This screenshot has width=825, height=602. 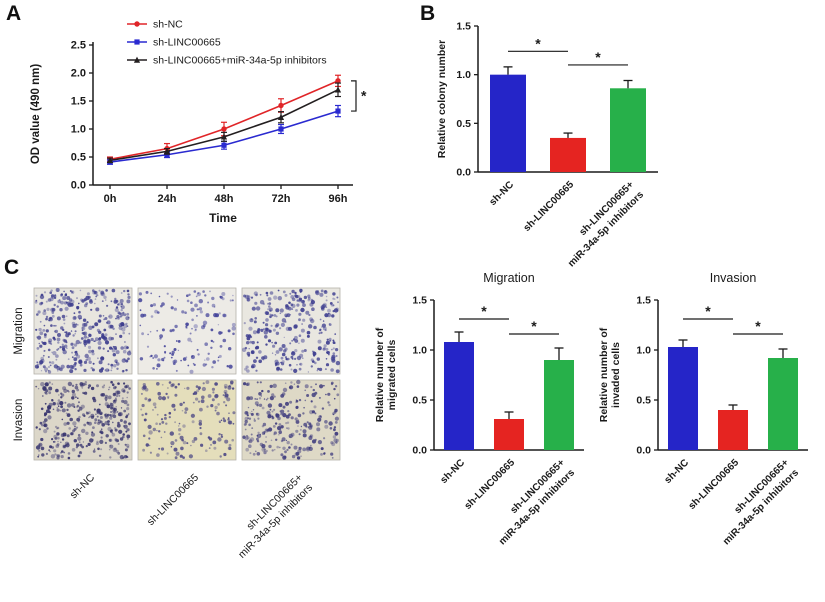 I want to click on svg-text: 72h, so click(x=281, y=199).